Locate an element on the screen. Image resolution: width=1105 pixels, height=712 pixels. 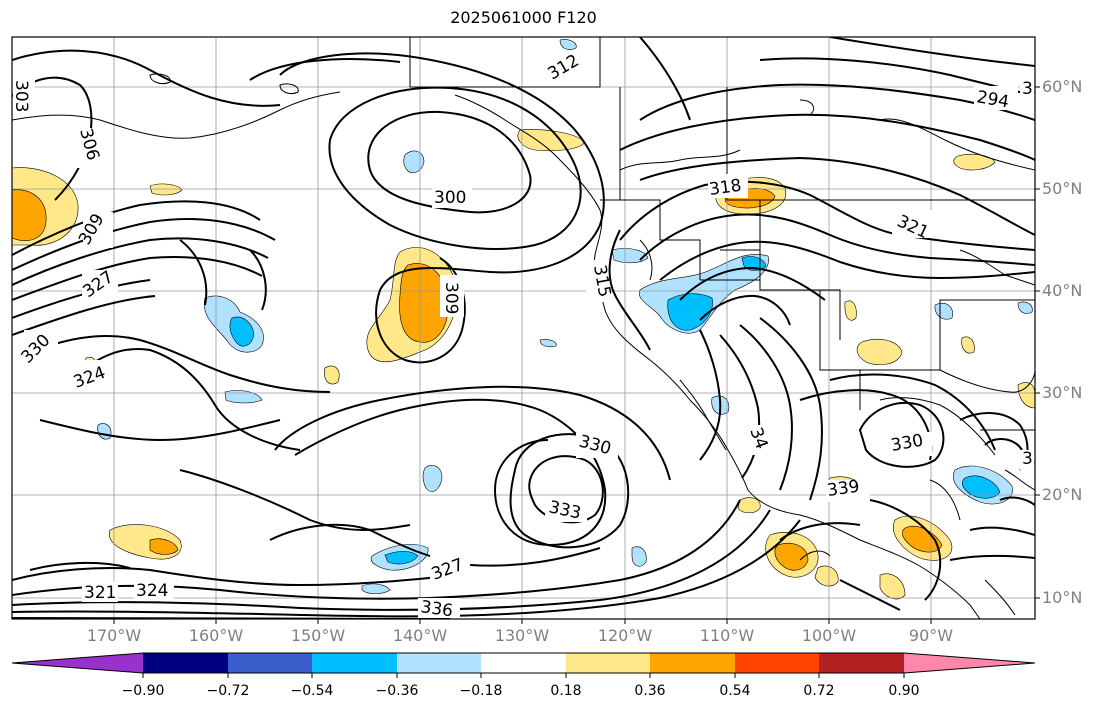
colorbar-tick-label: −0.90 is located at coordinates (143, 691).